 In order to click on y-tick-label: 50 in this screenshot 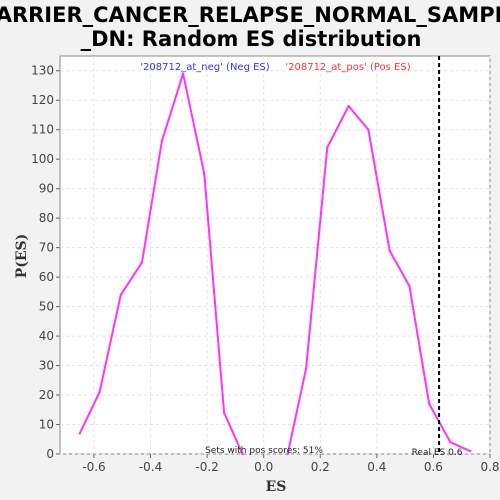, I will do `click(46, 307)`.